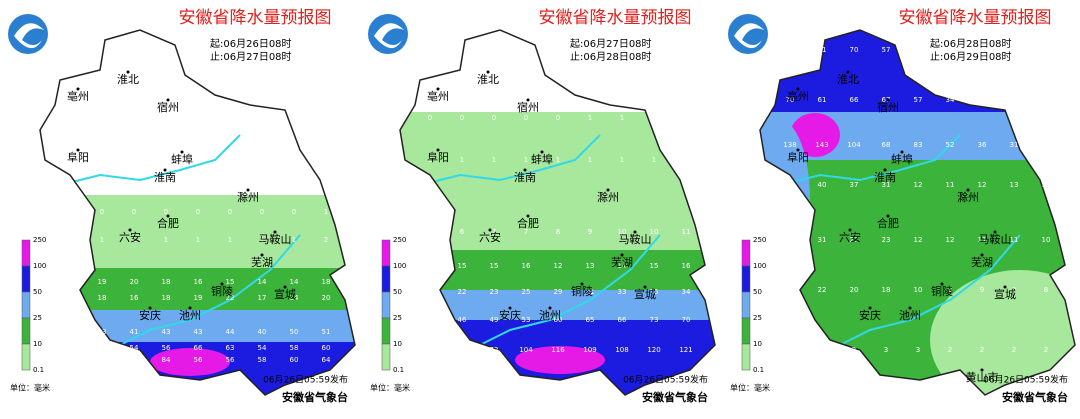 This screenshot has height=419, width=1080. What do you see at coordinates (390, 388) in the screenshot?
I see `unit-label: 单位：毫米` at bounding box center [390, 388].